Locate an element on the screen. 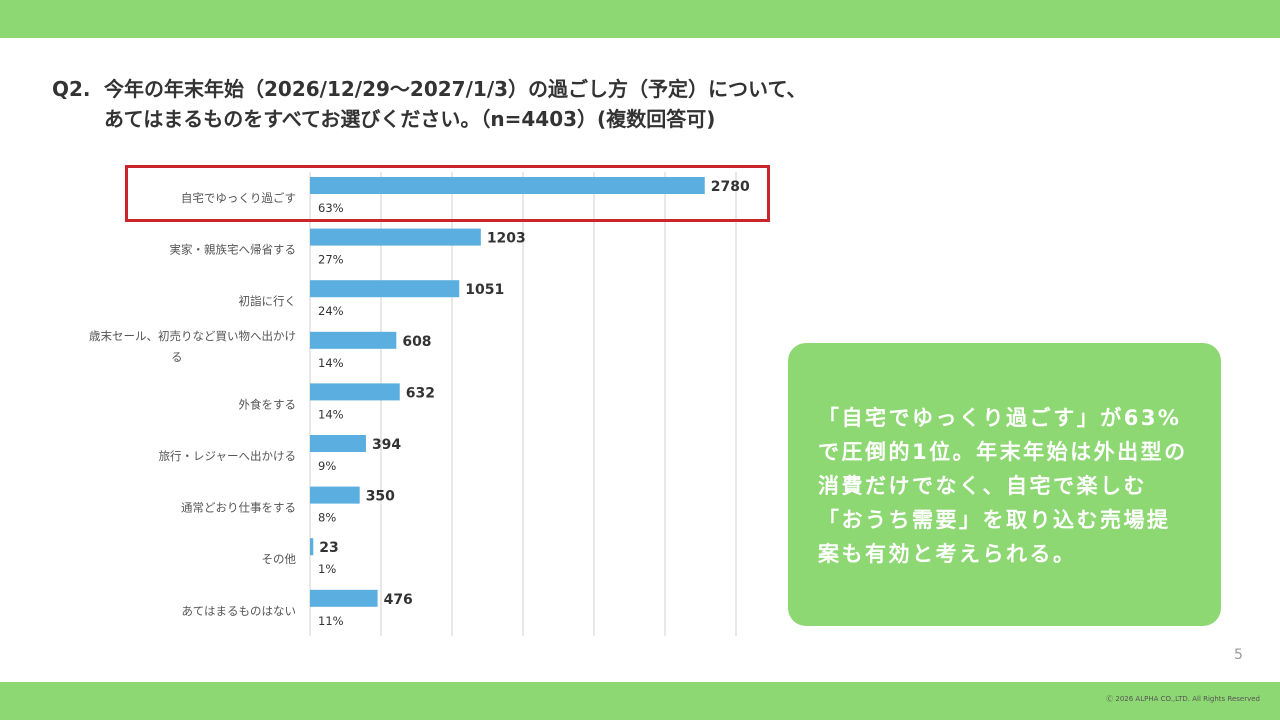 Image resolution: width=1280 pixels, height=720 pixels. percent-label: 8% is located at coordinates (327, 518).